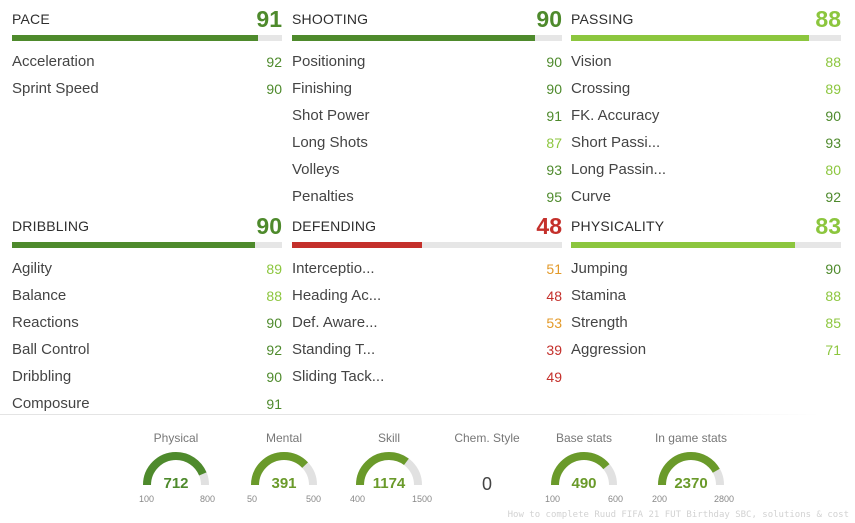 This screenshot has height=523, width=855. I want to click on stat-value: 95, so click(554, 197).